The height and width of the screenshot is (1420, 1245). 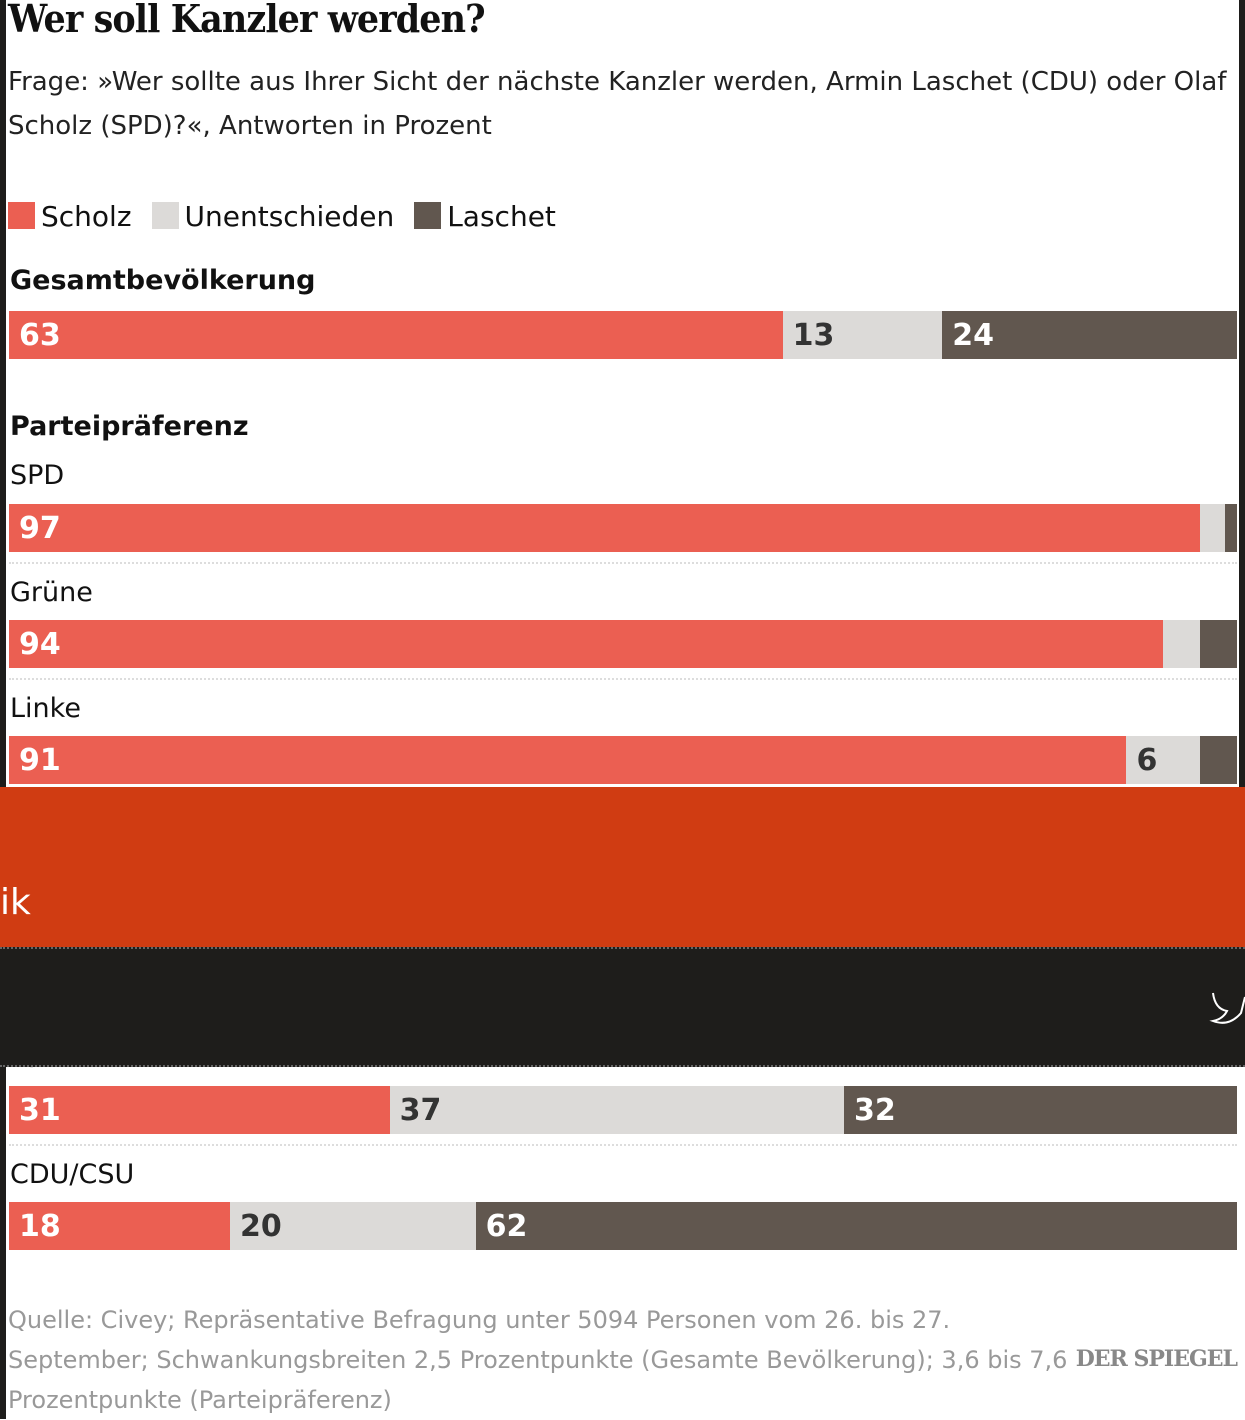 I want to click on section-heading-party: Parteipräferenz, so click(x=129, y=426).